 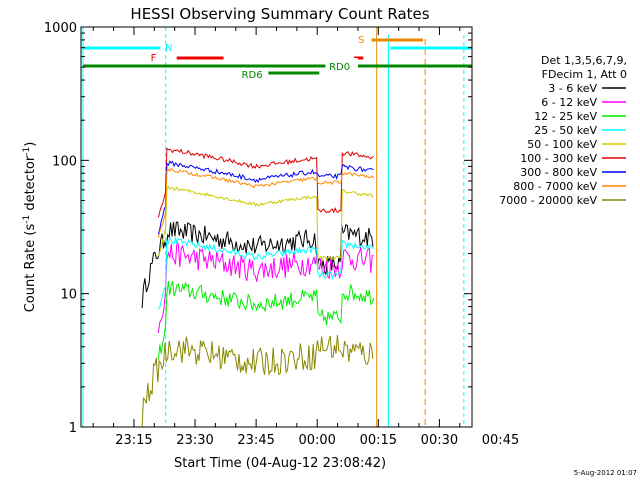 What do you see at coordinates (60, 28) in the screenshot?
I see `y-tick-label: 1000` at bounding box center [60, 28].